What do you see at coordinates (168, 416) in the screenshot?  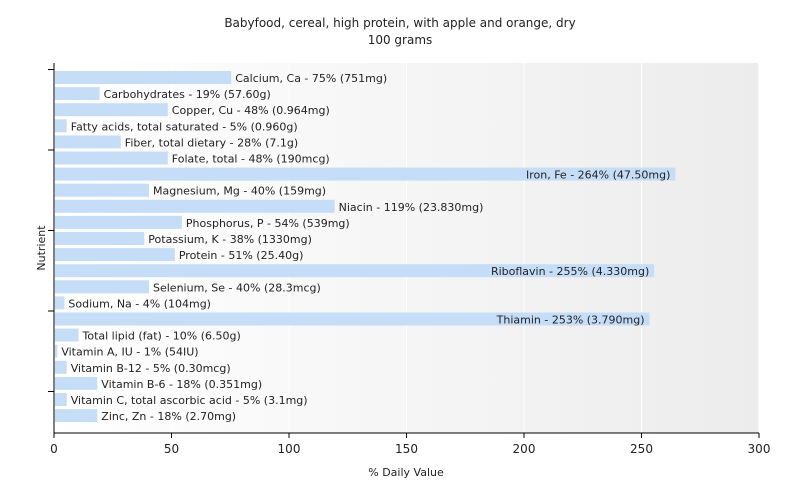 I see `bar-label: Zinc, Zn - 18% (2.70mg)` at bounding box center [168, 416].